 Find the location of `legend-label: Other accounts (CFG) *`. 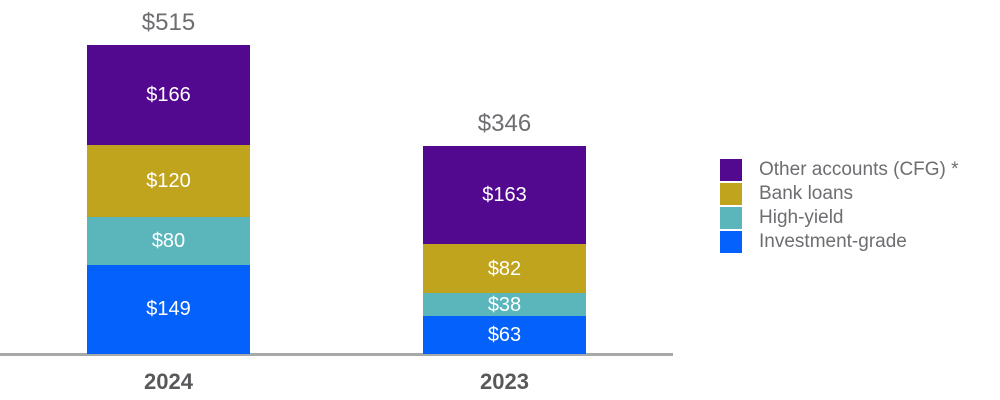

legend-label: Other accounts (CFG) * is located at coordinates (859, 169).